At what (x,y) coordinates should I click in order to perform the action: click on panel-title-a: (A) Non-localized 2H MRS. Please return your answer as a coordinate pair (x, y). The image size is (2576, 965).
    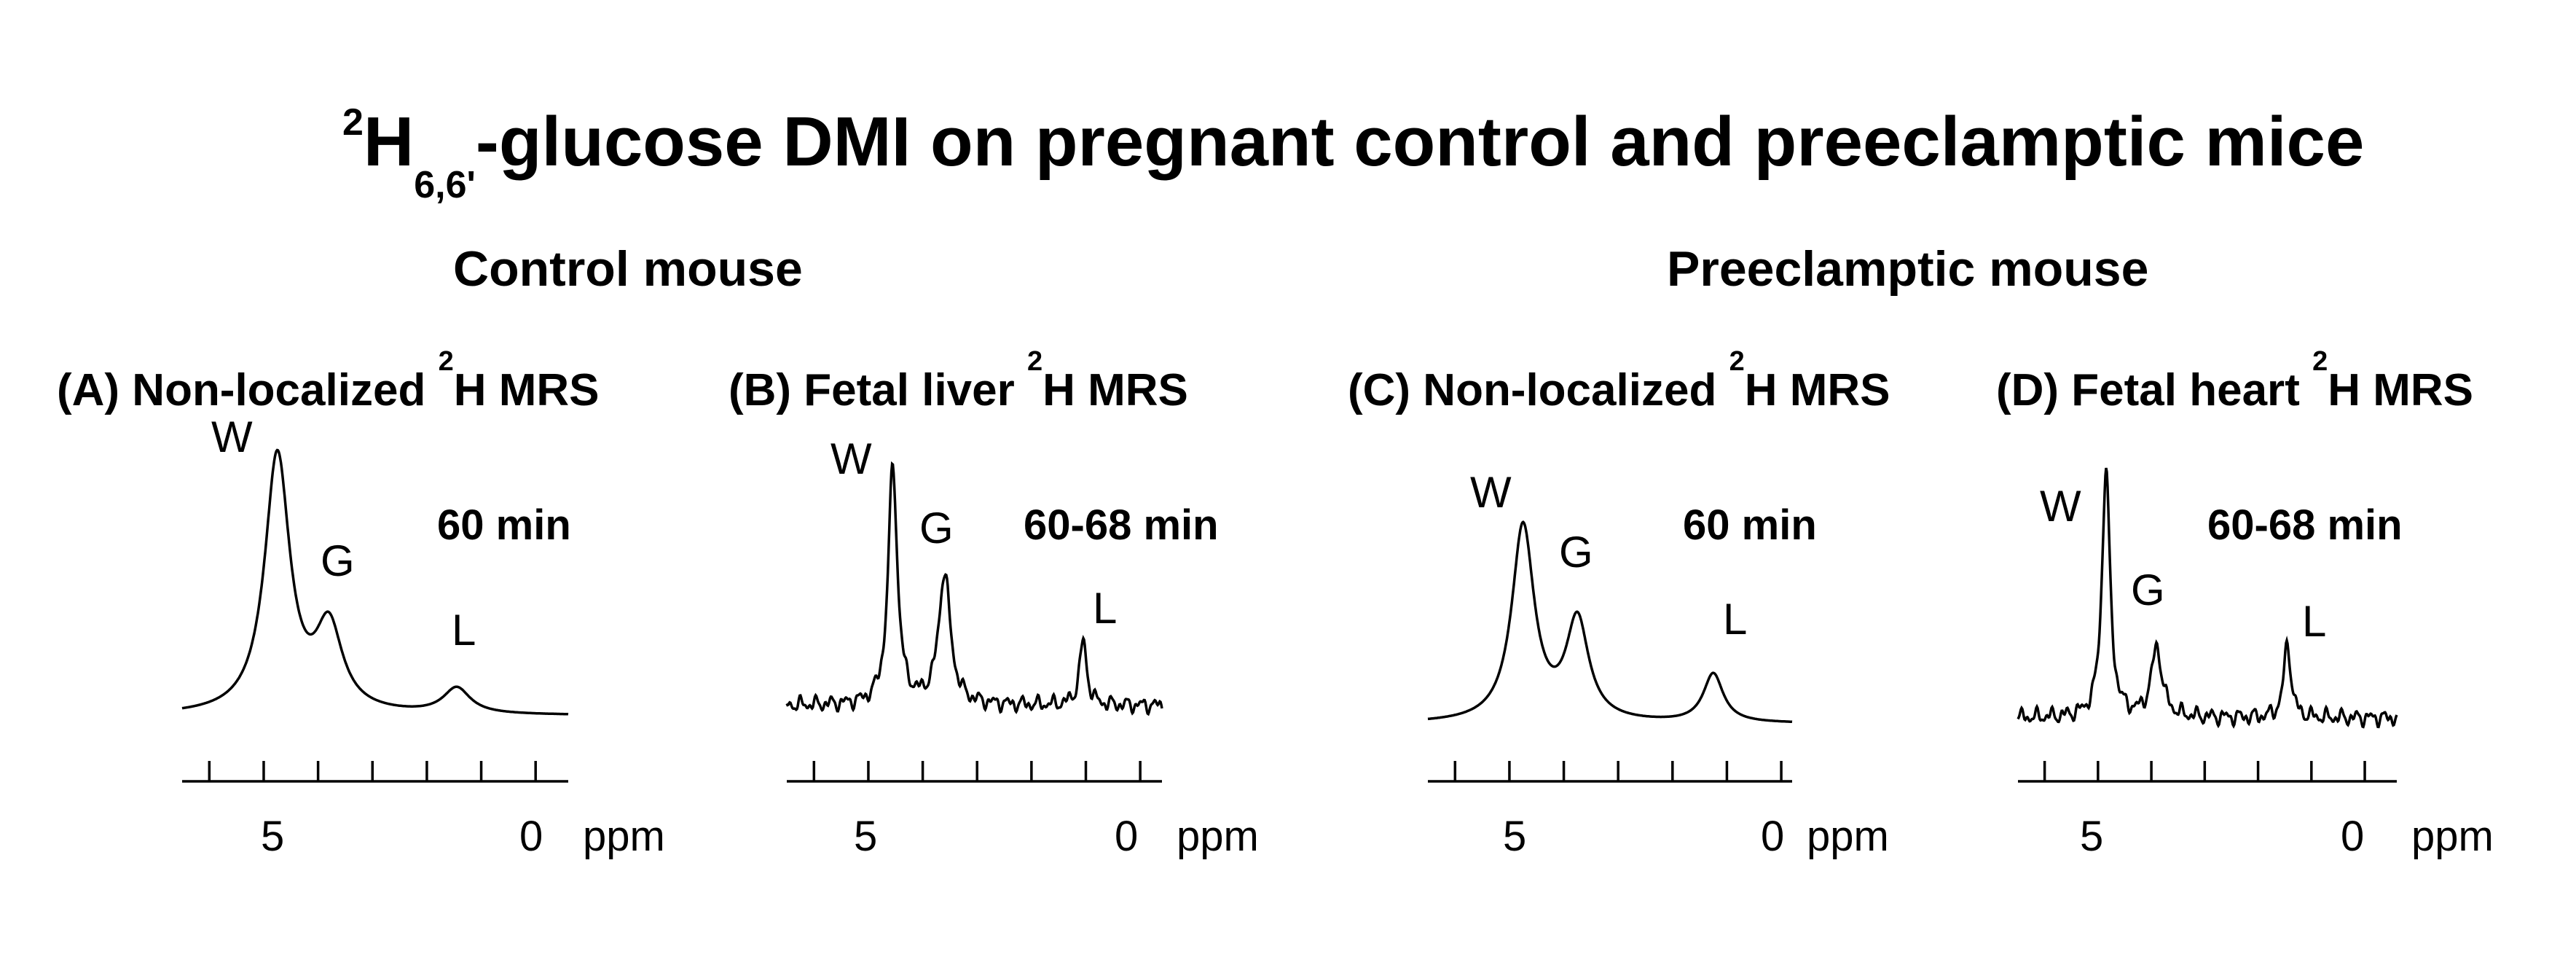
    Looking at the image, I should click on (328, 380).